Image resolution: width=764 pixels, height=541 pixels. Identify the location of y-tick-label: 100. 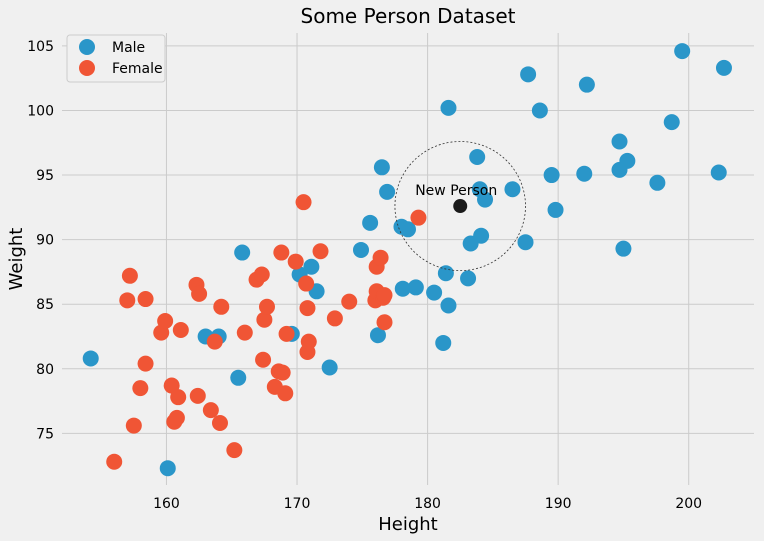
(40, 111).